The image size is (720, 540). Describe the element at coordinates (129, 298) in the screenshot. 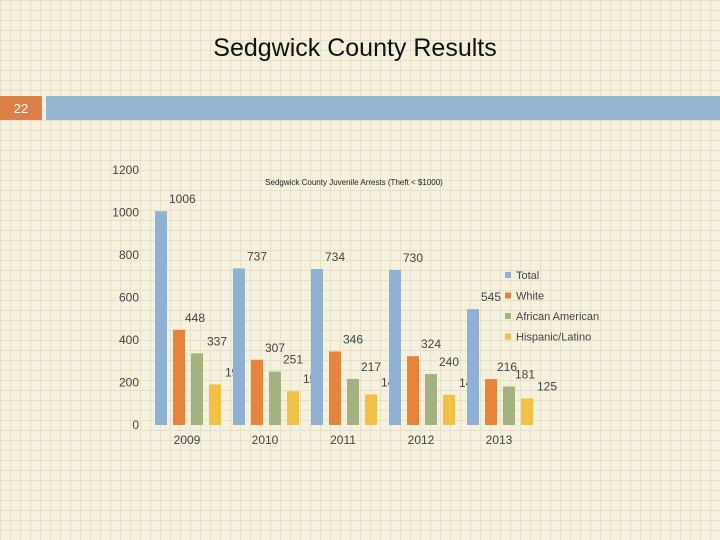

I see `y-tick-label: 600` at that location.